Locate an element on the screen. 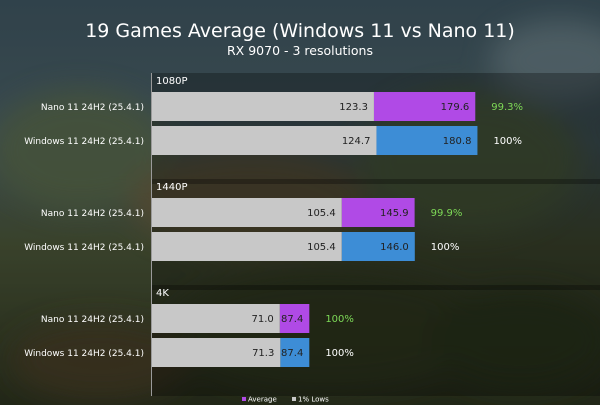  value-label-average: 145.9 is located at coordinates (394, 213).